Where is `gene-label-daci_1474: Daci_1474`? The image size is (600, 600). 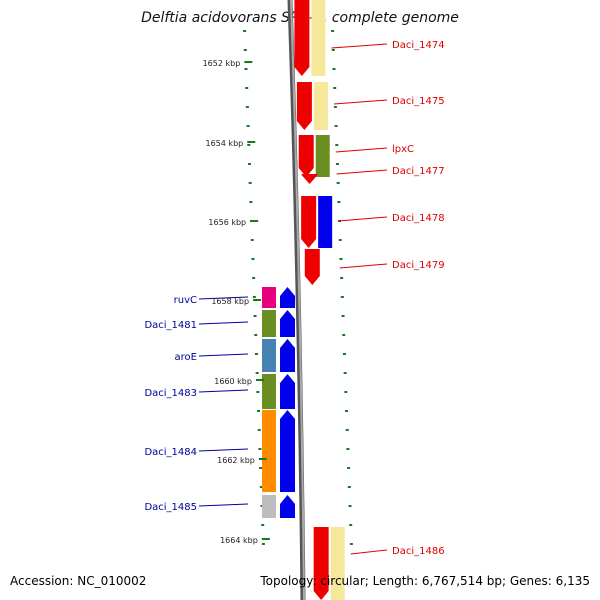 gene-label-daci_1474: Daci_1474 is located at coordinates (418, 45).